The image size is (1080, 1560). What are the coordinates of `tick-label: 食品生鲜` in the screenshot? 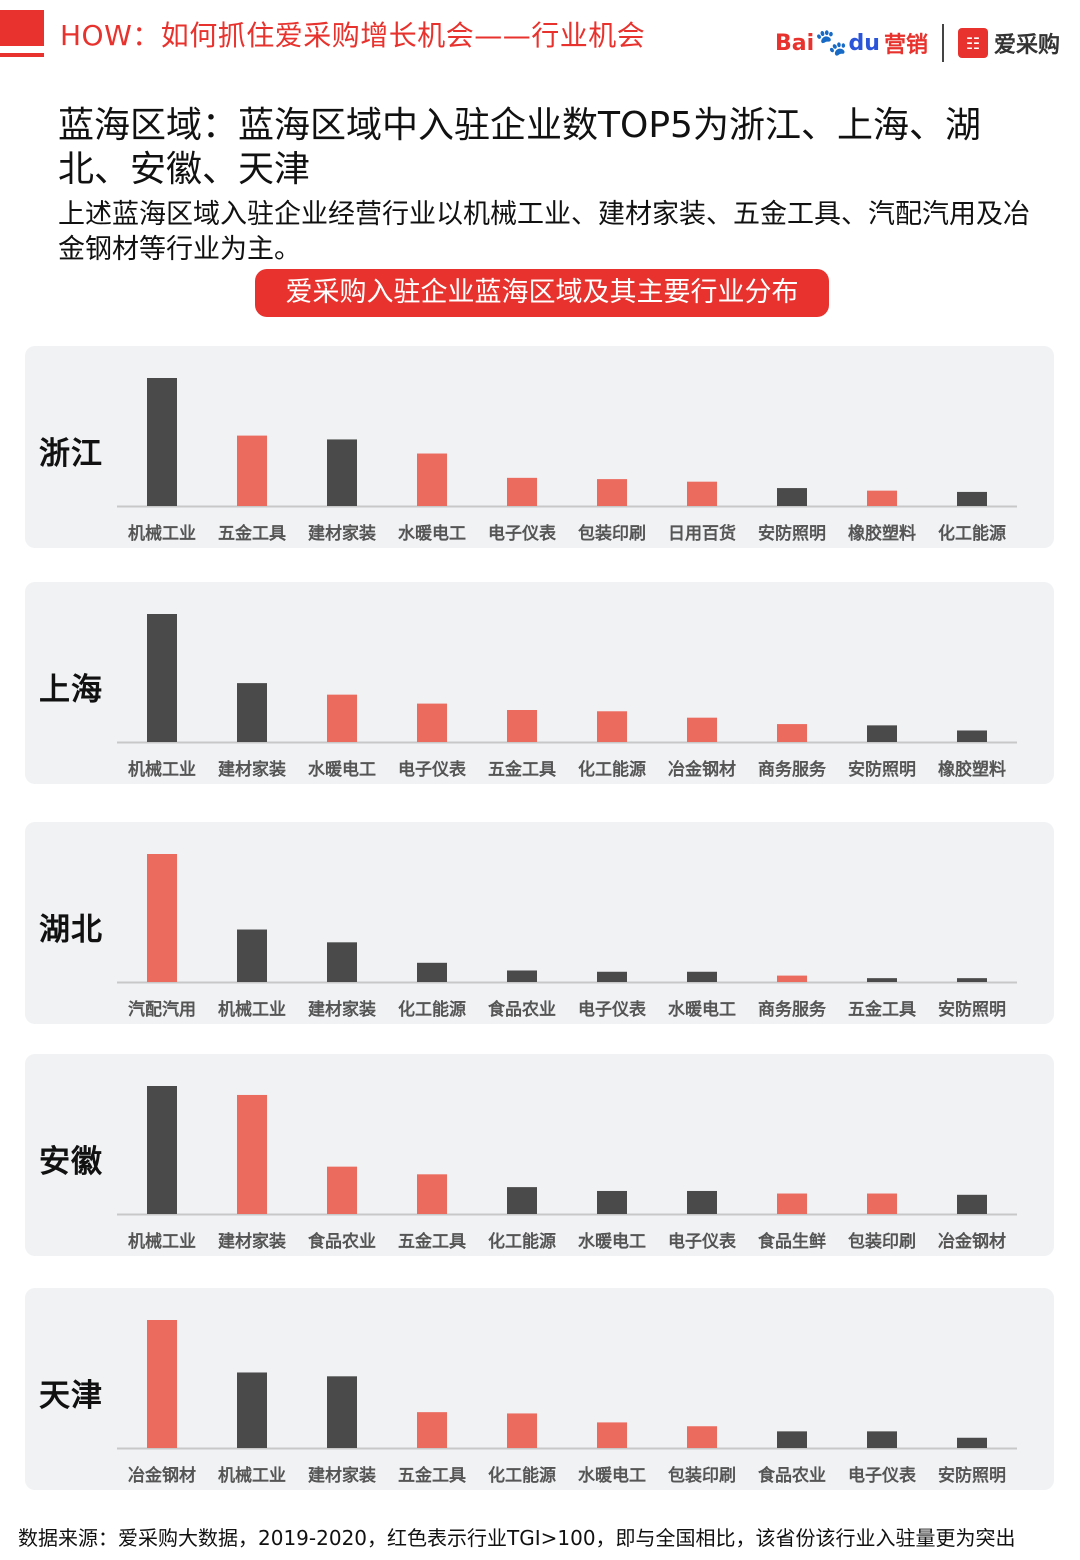 It's located at (792, 1241).